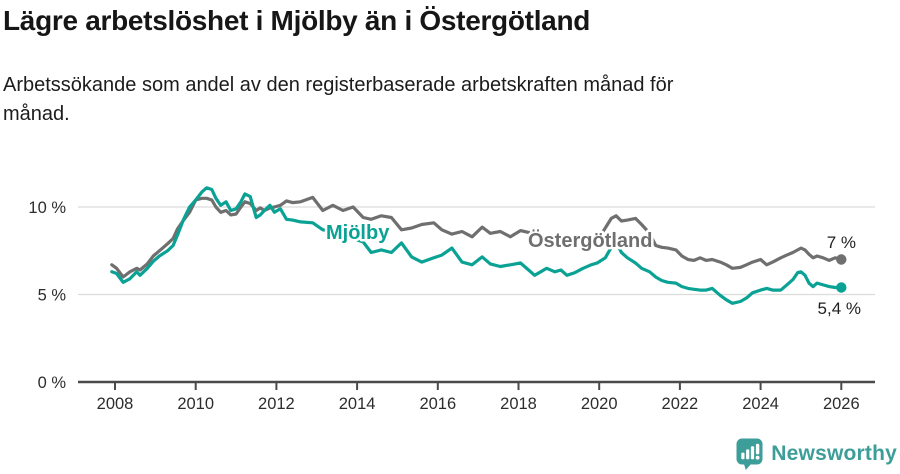 The width and height of the screenshot is (900, 474). Describe the element at coordinates (758, 449) in the screenshot. I see `logo-exclamation-bar` at that location.